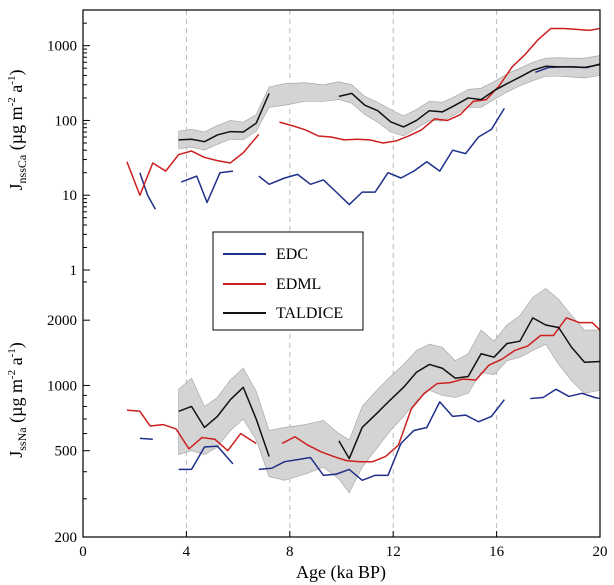 This screenshot has width=614, height=585. Describe the element at coordinates (12, 80) in the screenshot. I see `top-y-axis-title-sup2: -1` at that location.